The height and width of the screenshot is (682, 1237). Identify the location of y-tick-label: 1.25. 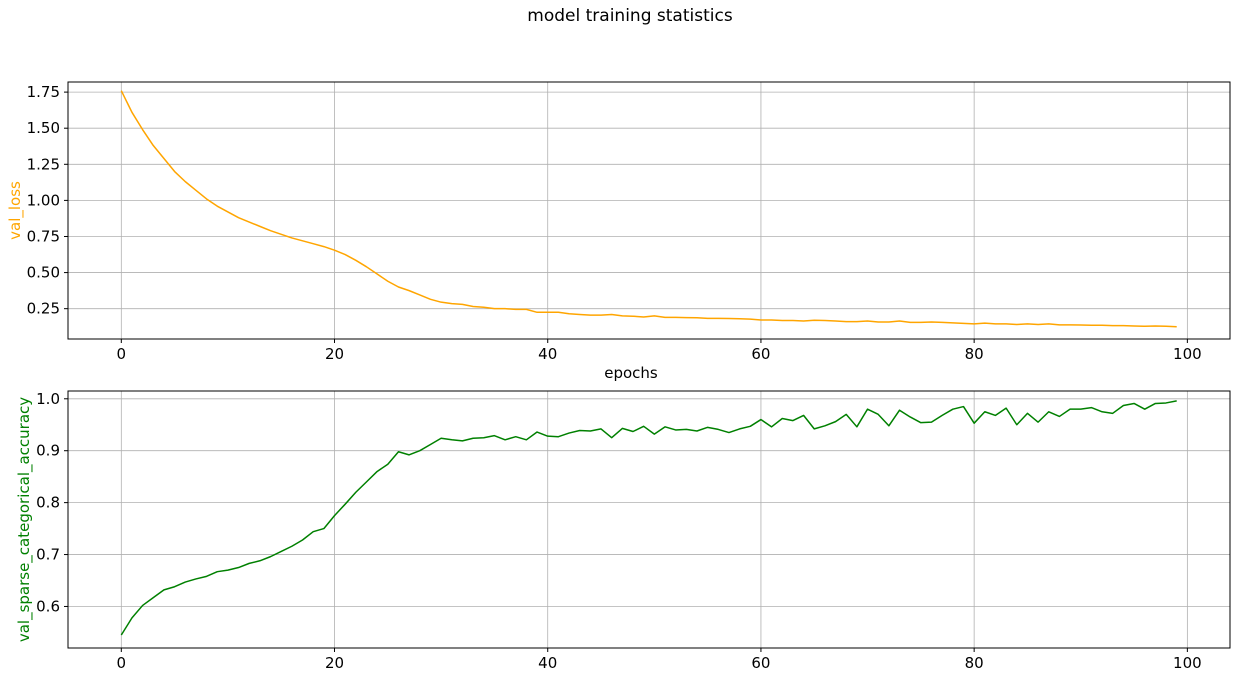
(43, 164).